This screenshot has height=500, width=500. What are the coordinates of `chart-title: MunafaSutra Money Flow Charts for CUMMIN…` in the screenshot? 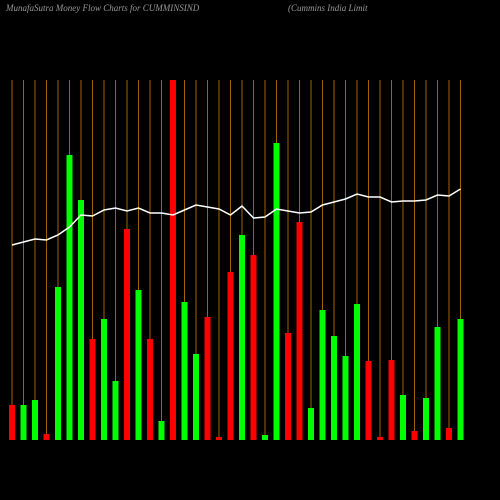 It's located at (102, 8).